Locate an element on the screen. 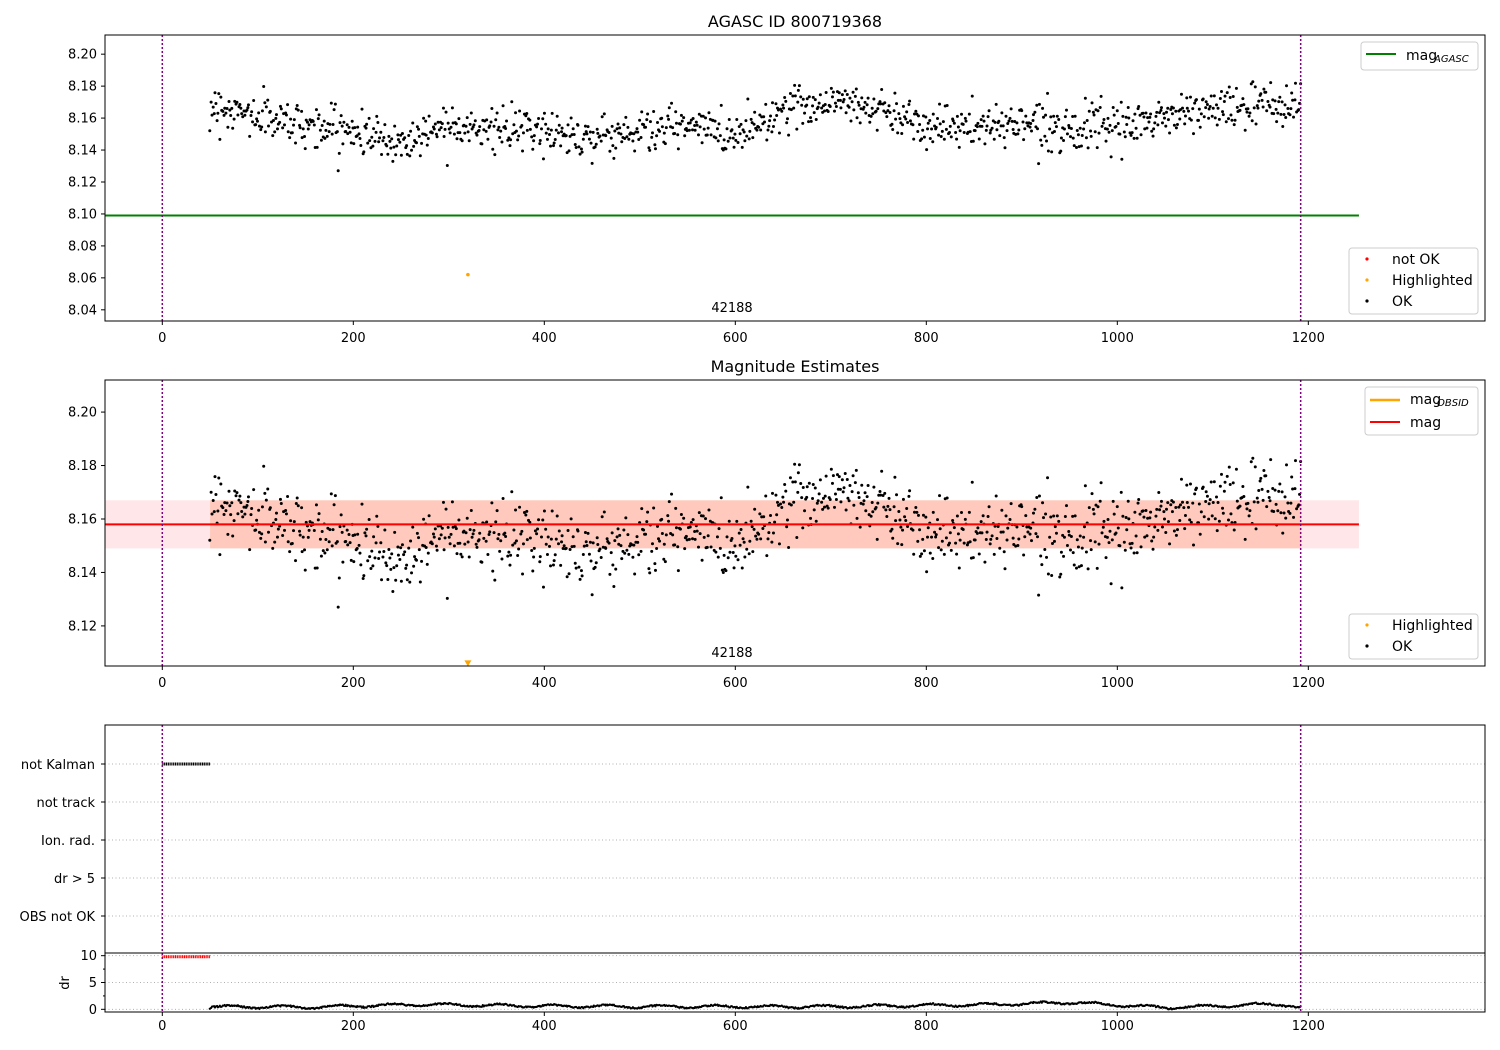 This screenshot has width=1500, height=1050. y-tick-label: 8.16 is located at coordinates (82, 119).